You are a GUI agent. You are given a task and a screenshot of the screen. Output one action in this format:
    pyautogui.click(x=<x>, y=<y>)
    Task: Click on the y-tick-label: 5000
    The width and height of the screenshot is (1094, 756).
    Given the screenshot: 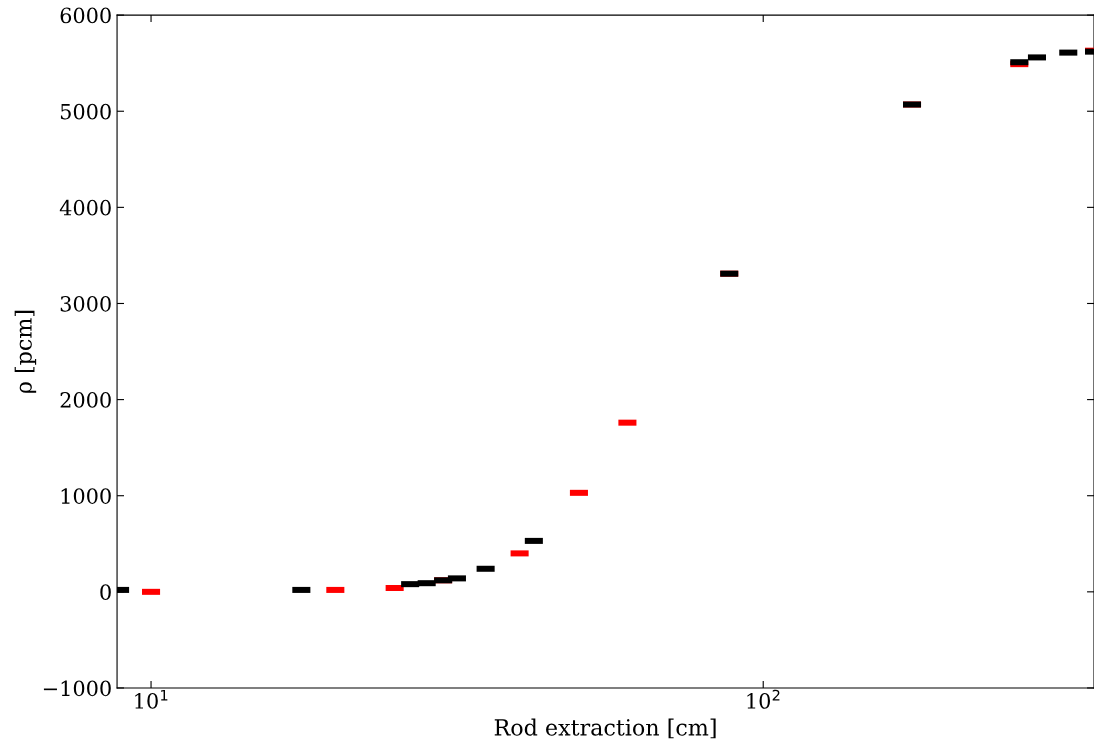 What is the action you would take?
    pyautogui.click(x=85, y=111)
    